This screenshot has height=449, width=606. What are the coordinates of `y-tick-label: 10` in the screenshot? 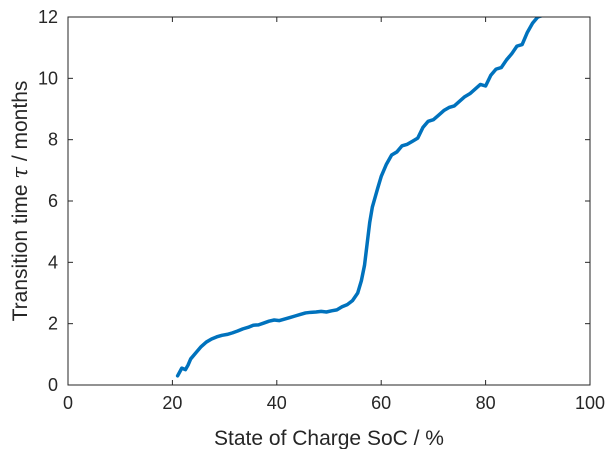 It's located at (48, 78).